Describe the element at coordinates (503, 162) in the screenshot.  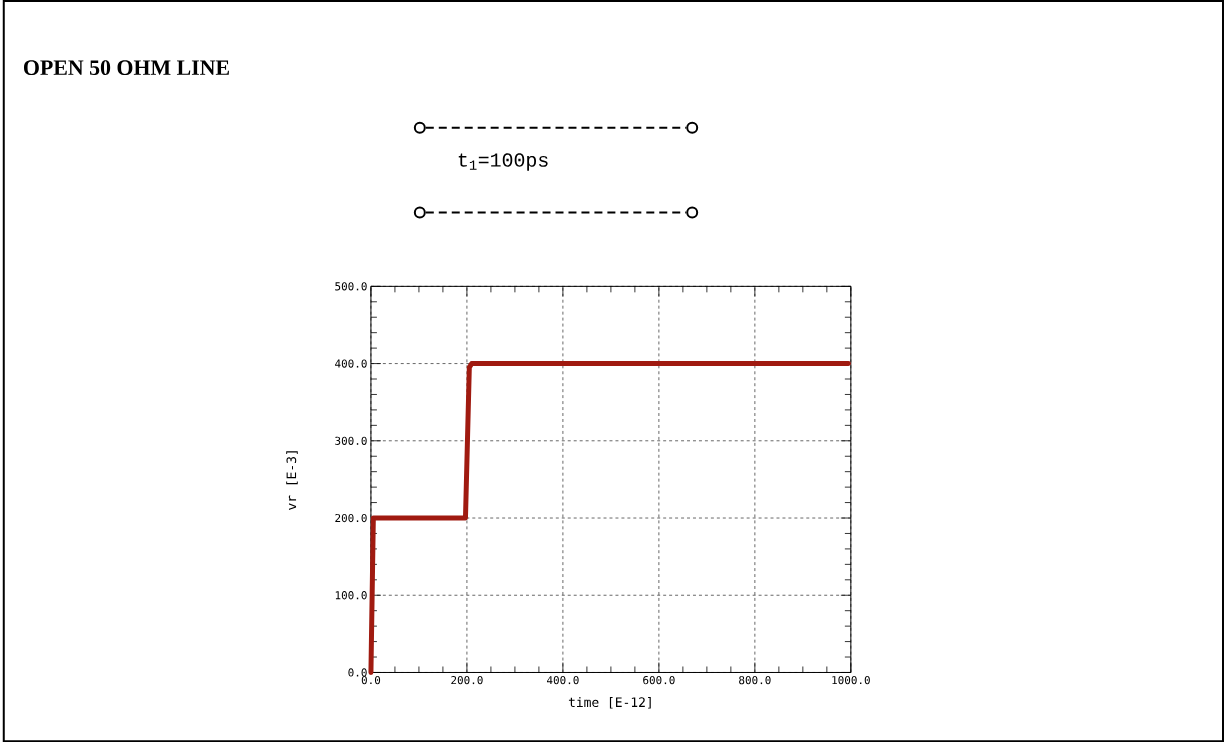
I see `text: t$_{1}$=100ps` at that location.